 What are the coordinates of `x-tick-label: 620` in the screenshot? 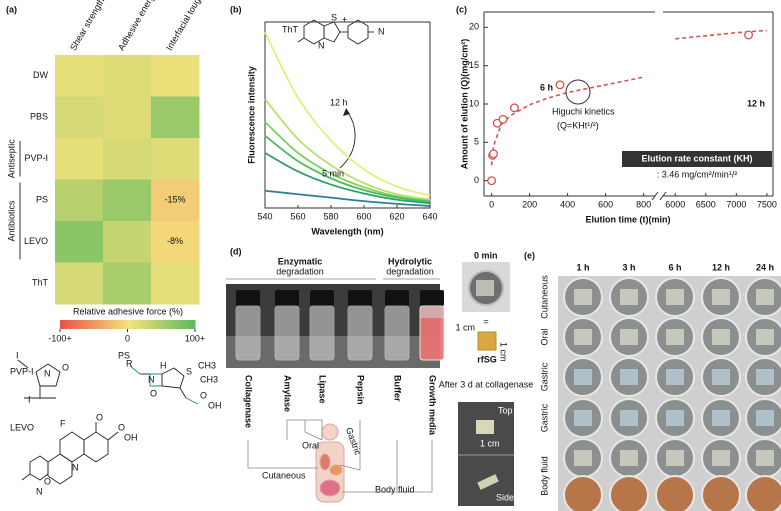 It's located at (396, 216).